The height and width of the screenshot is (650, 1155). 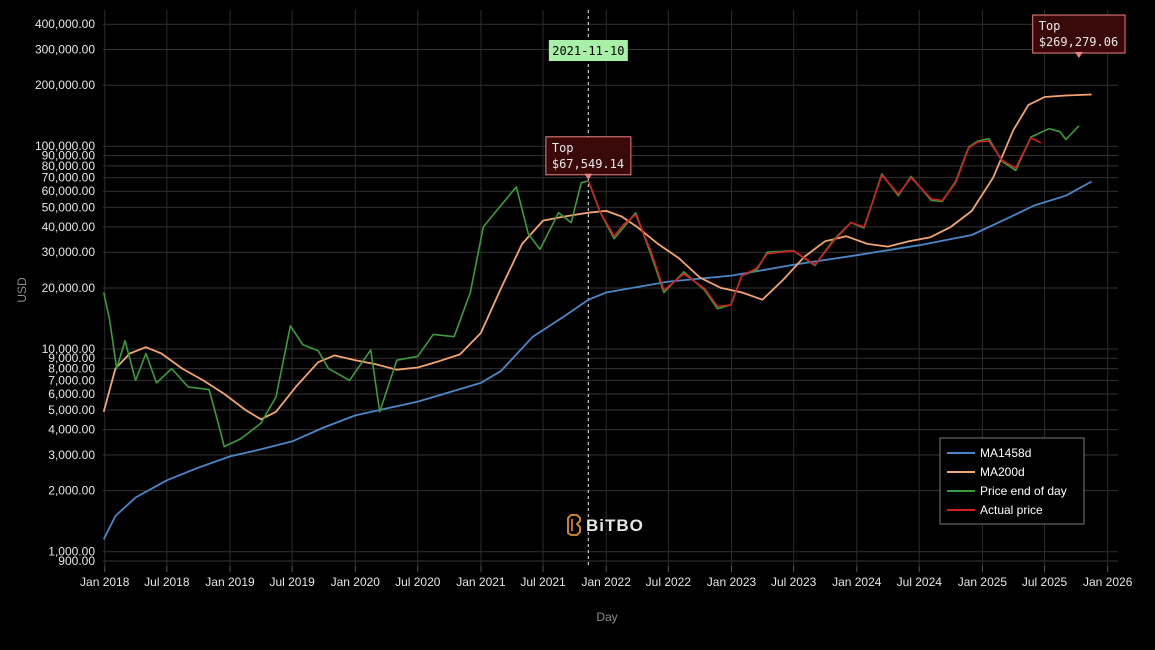 I want to click on x-tick-label: Jan 2018, so click(x=105, y=582).